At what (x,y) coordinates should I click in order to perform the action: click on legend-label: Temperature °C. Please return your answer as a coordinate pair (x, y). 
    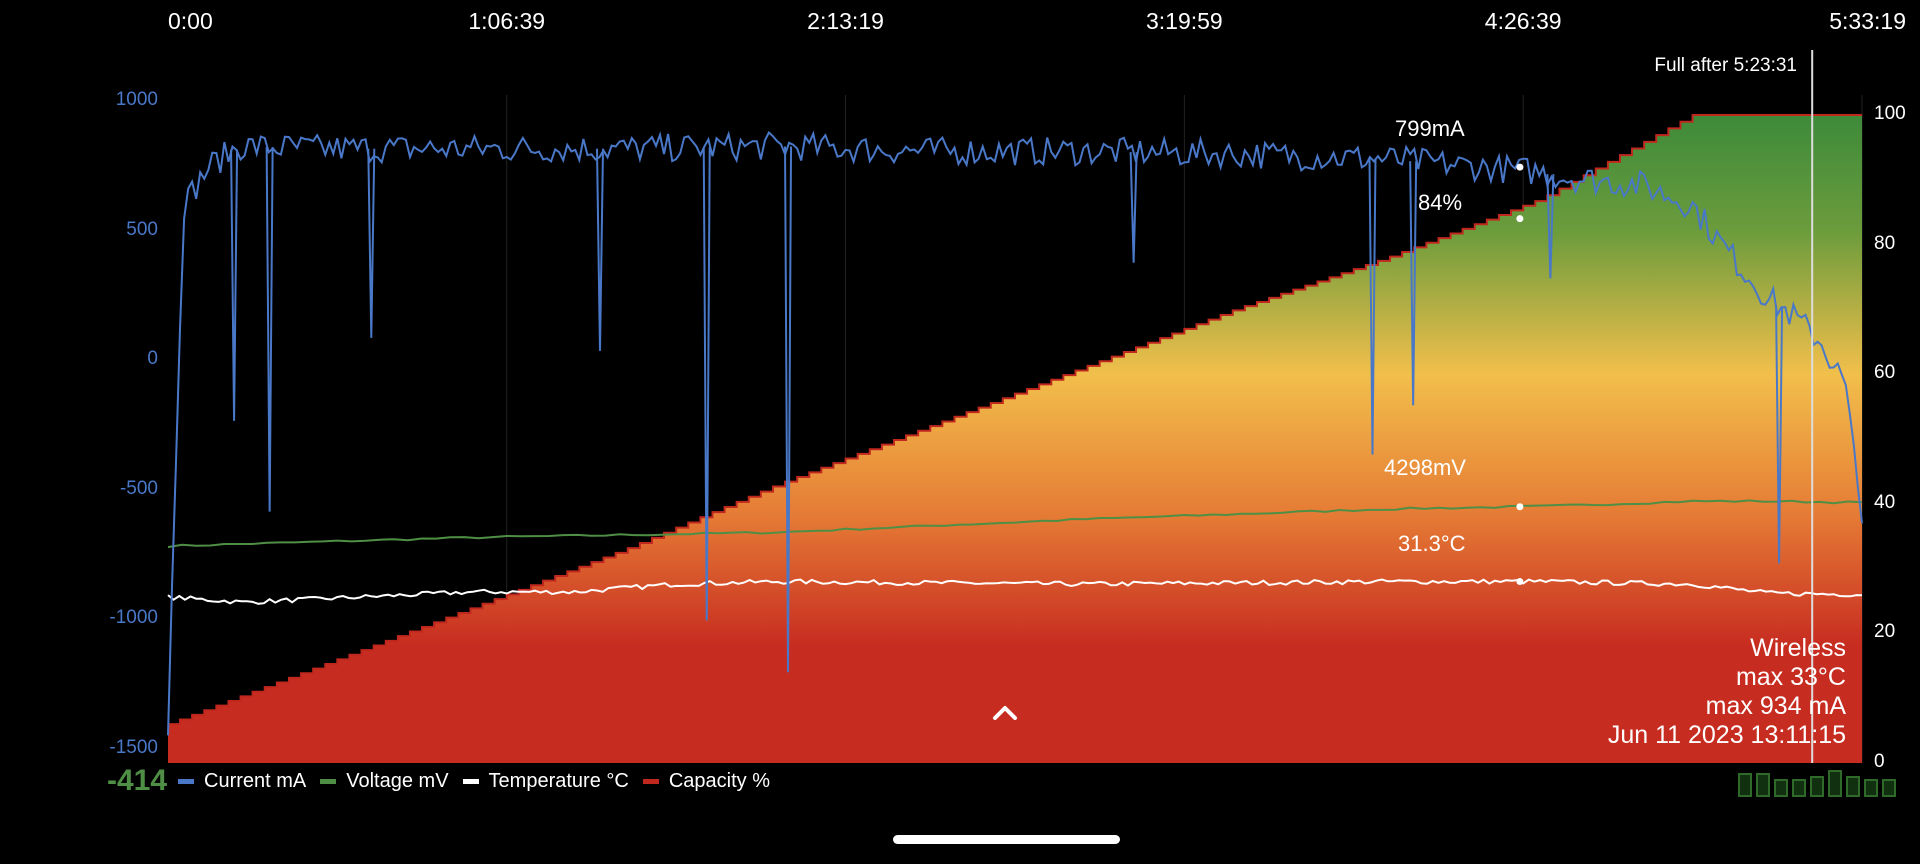
    Looking at the image, I should click on (558, 781).